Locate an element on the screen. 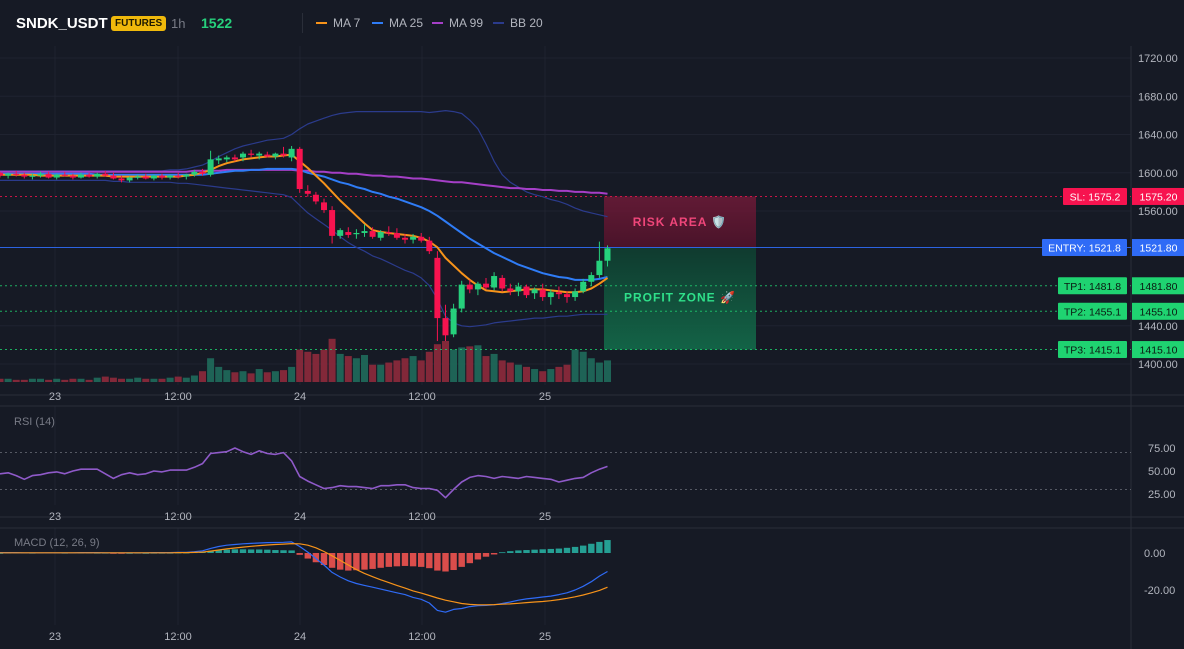 This screenshot has height=649, width=1184. legend-bb20: BB 20 is located at coordinates (518, 23).